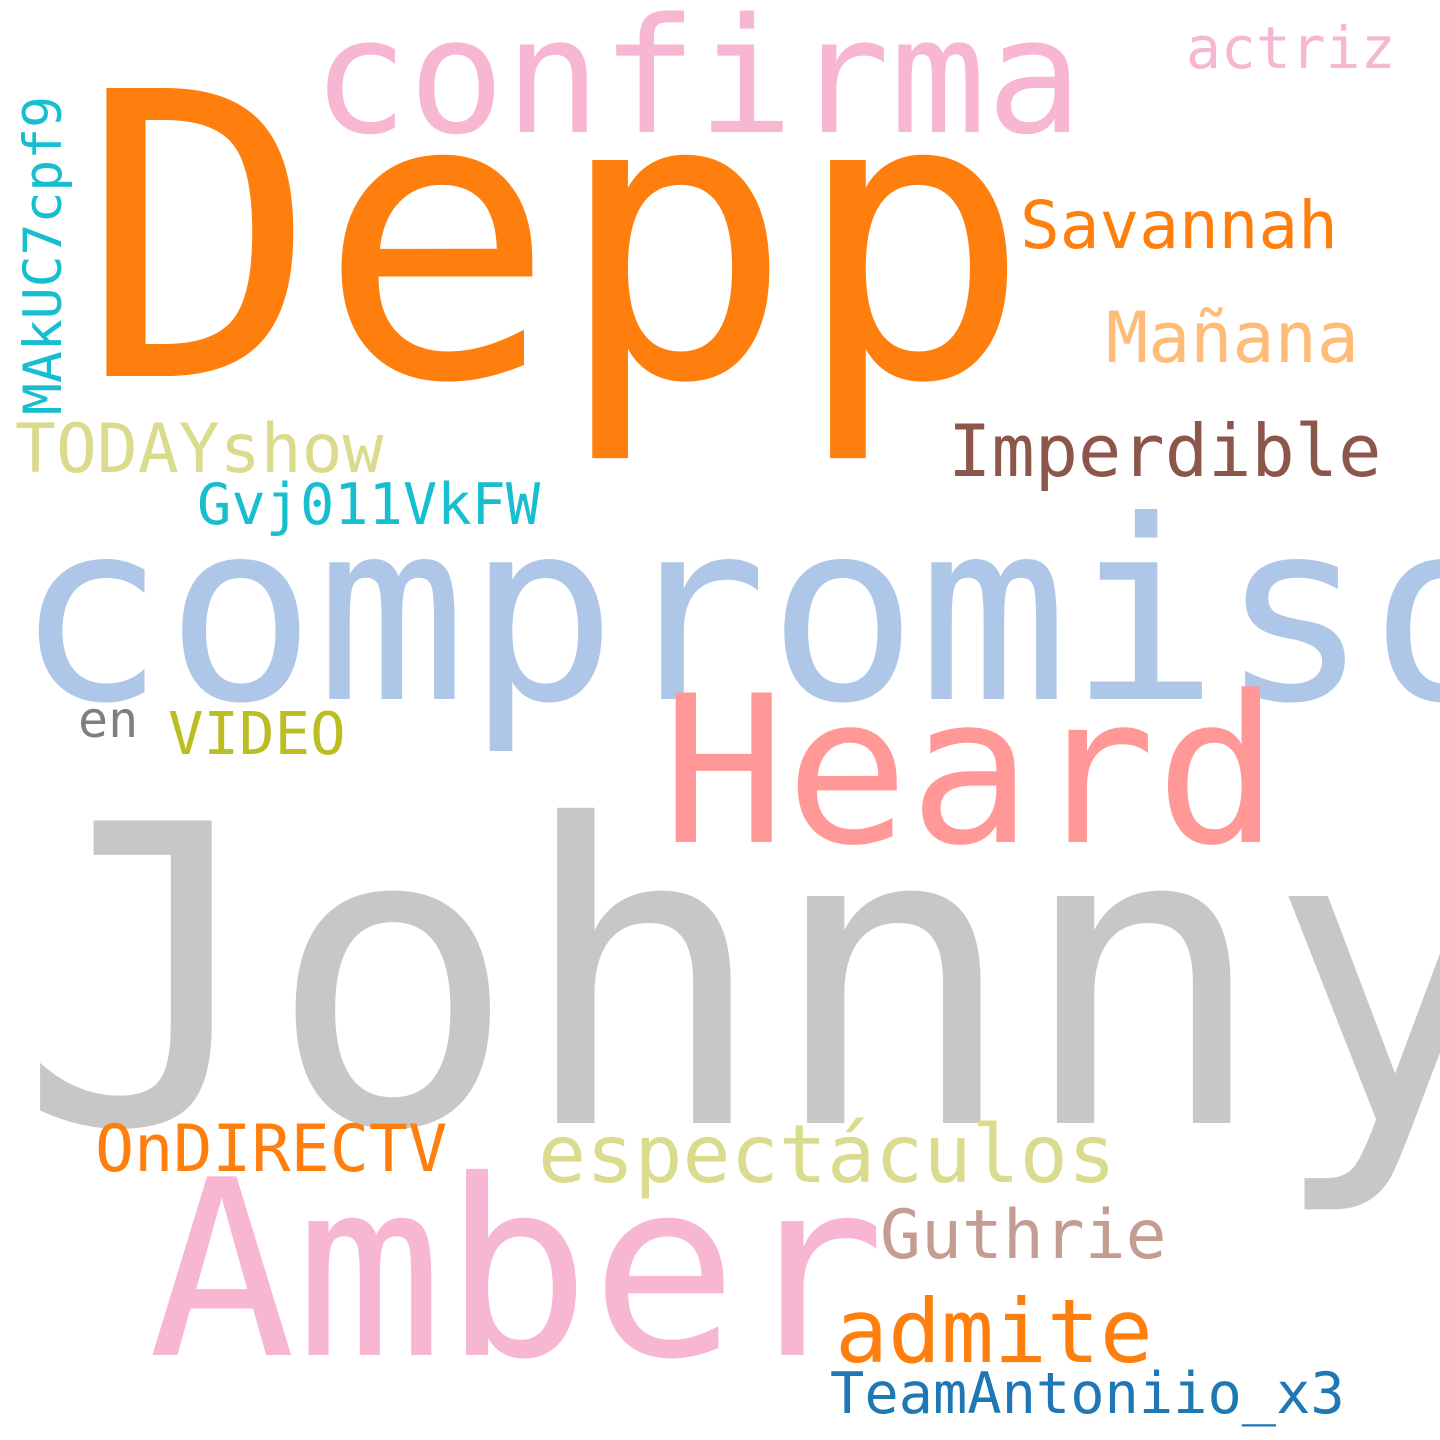 The width and height of the screenshot is (1440, 1440). What do you see at coordinates (199, 449) in the screenshot?
I see `word-todayshow: TODAYshow` at bounding box center [199, 449].